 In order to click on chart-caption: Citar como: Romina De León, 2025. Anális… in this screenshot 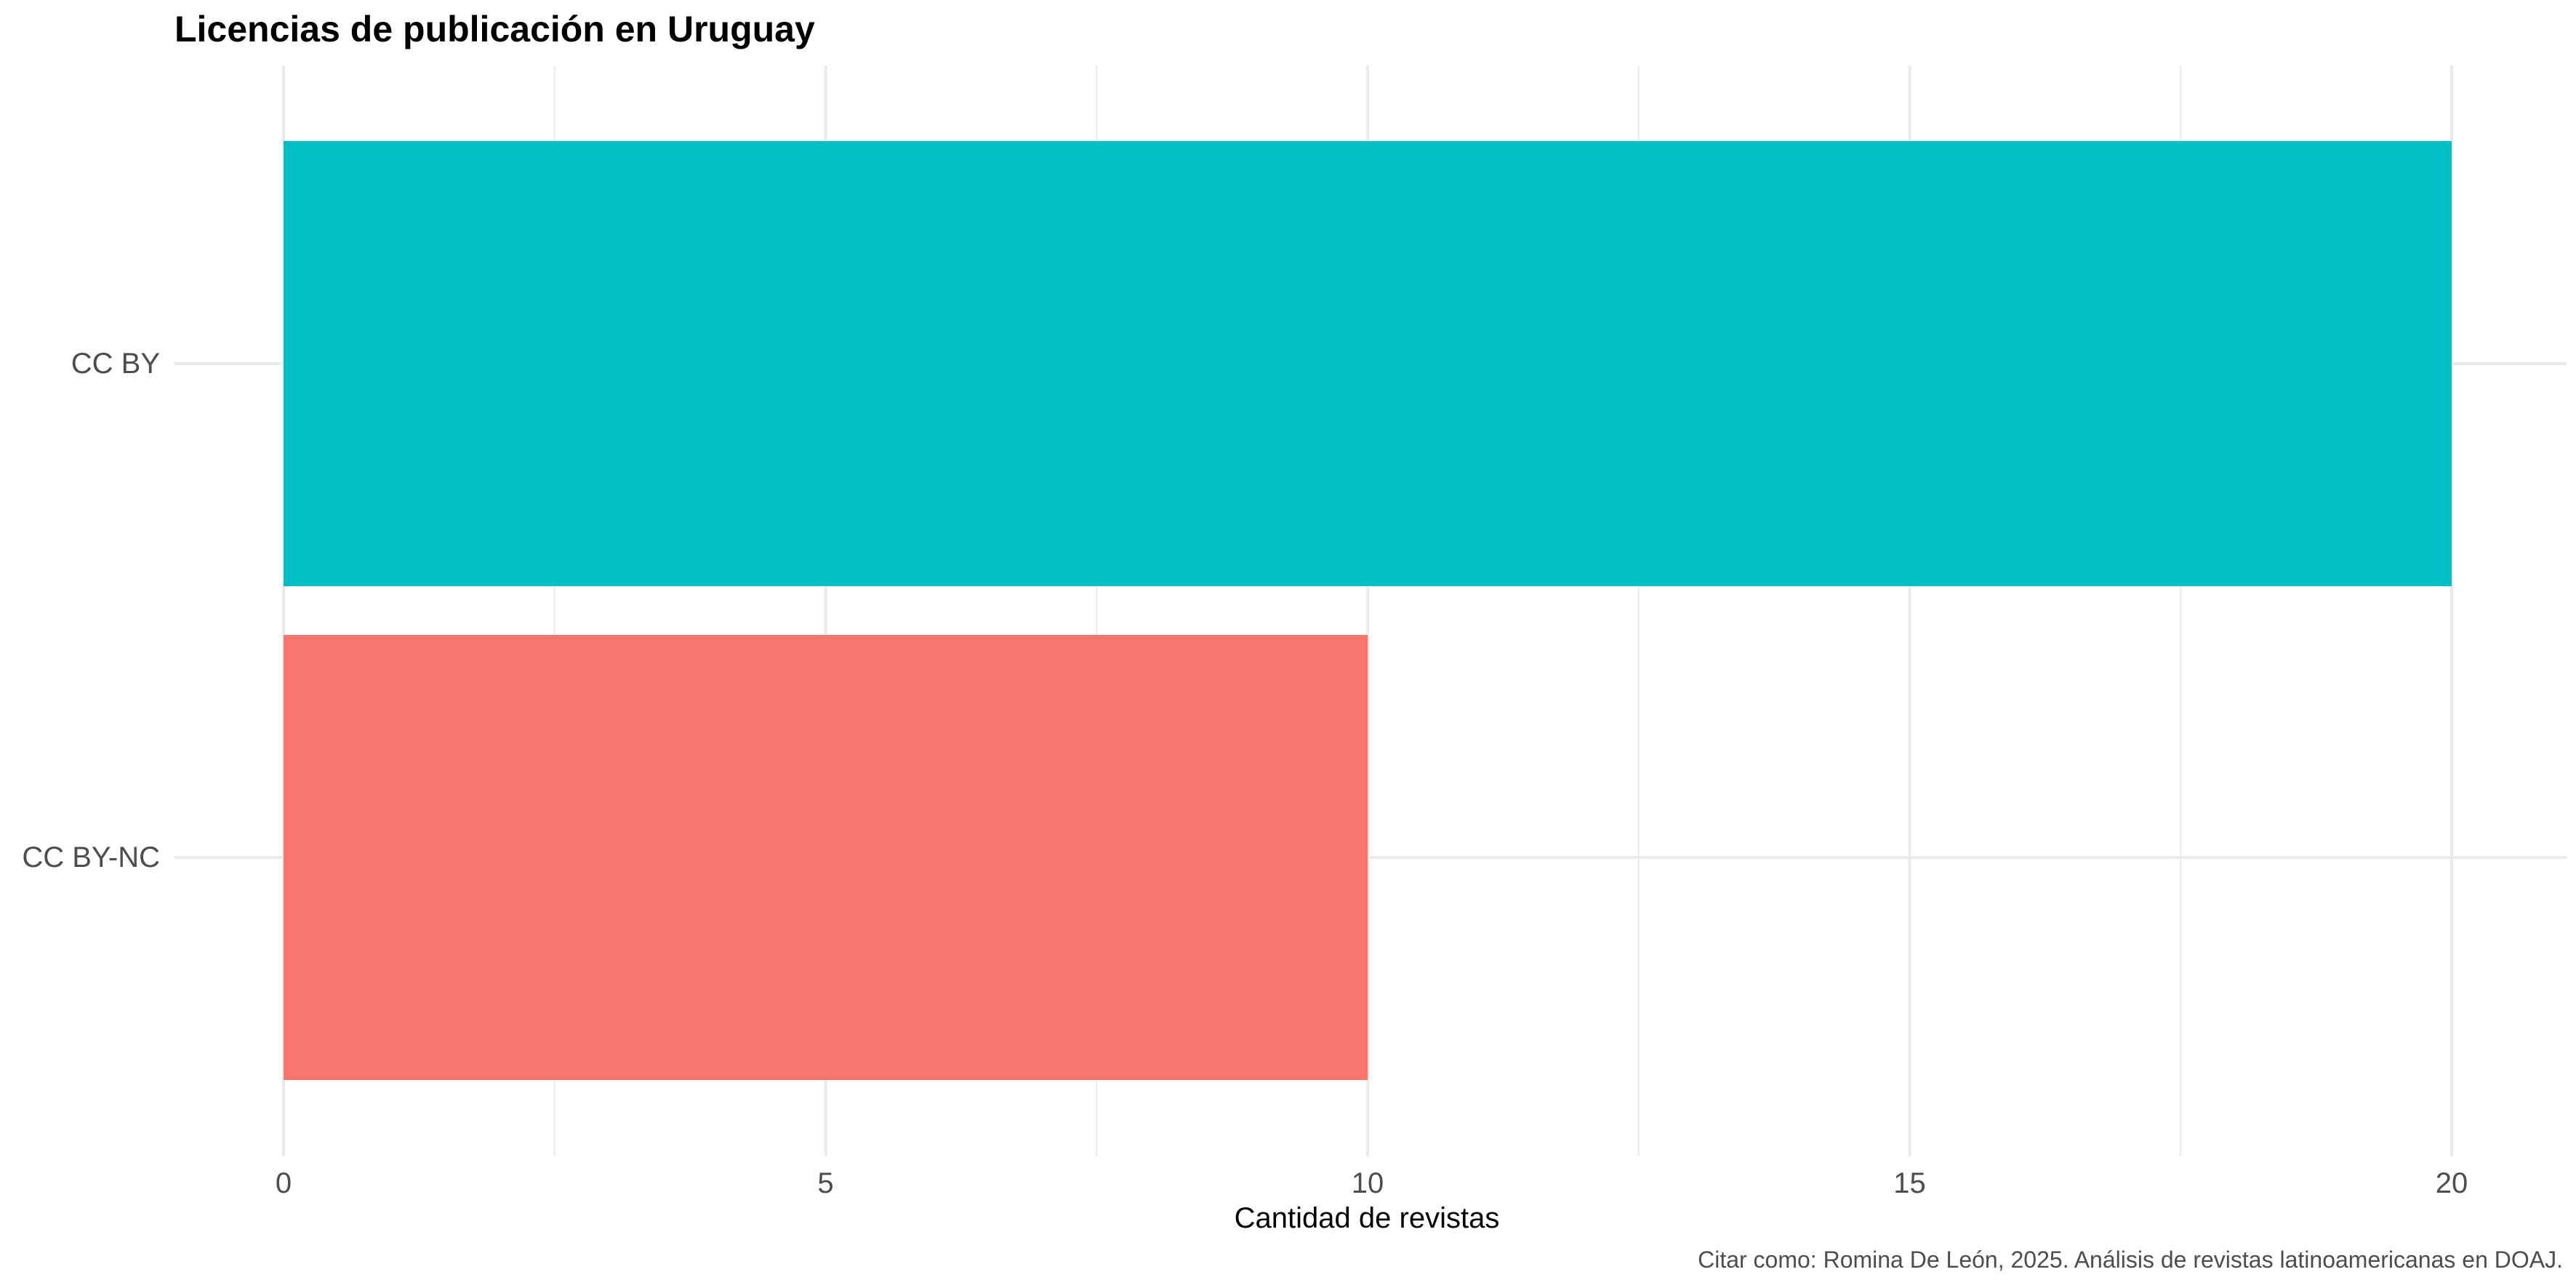, I will do `click(2130, 1260)`.